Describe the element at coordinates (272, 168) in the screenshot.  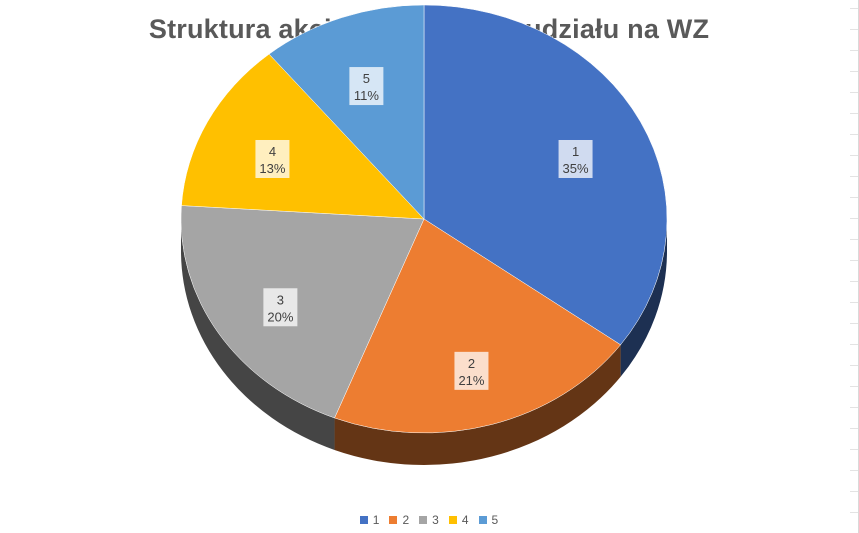
I see `data-label-percent: 13%` at that location.